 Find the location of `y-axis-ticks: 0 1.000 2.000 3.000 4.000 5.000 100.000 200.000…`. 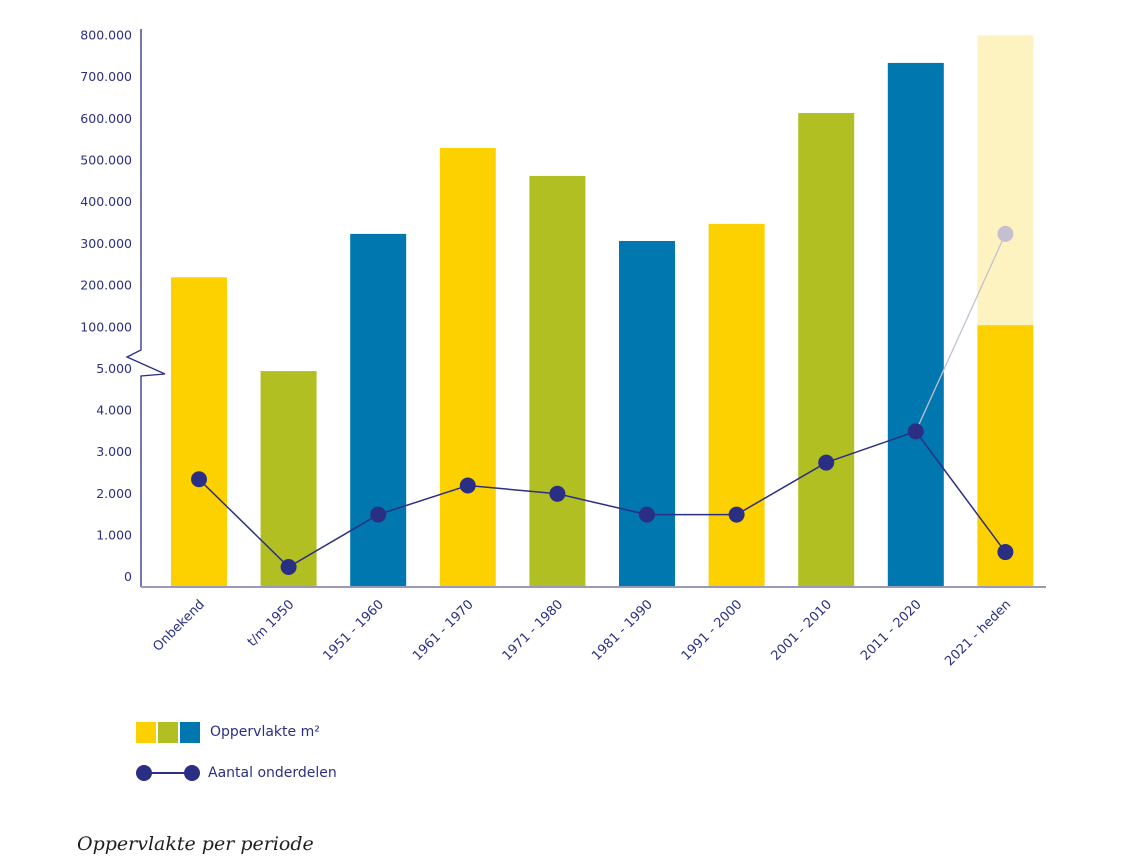

y-axis-ticks: 0 1.000 2.000 3.000 4.000 5.000 100.000 200.000… is located at coordinates (106, 305).